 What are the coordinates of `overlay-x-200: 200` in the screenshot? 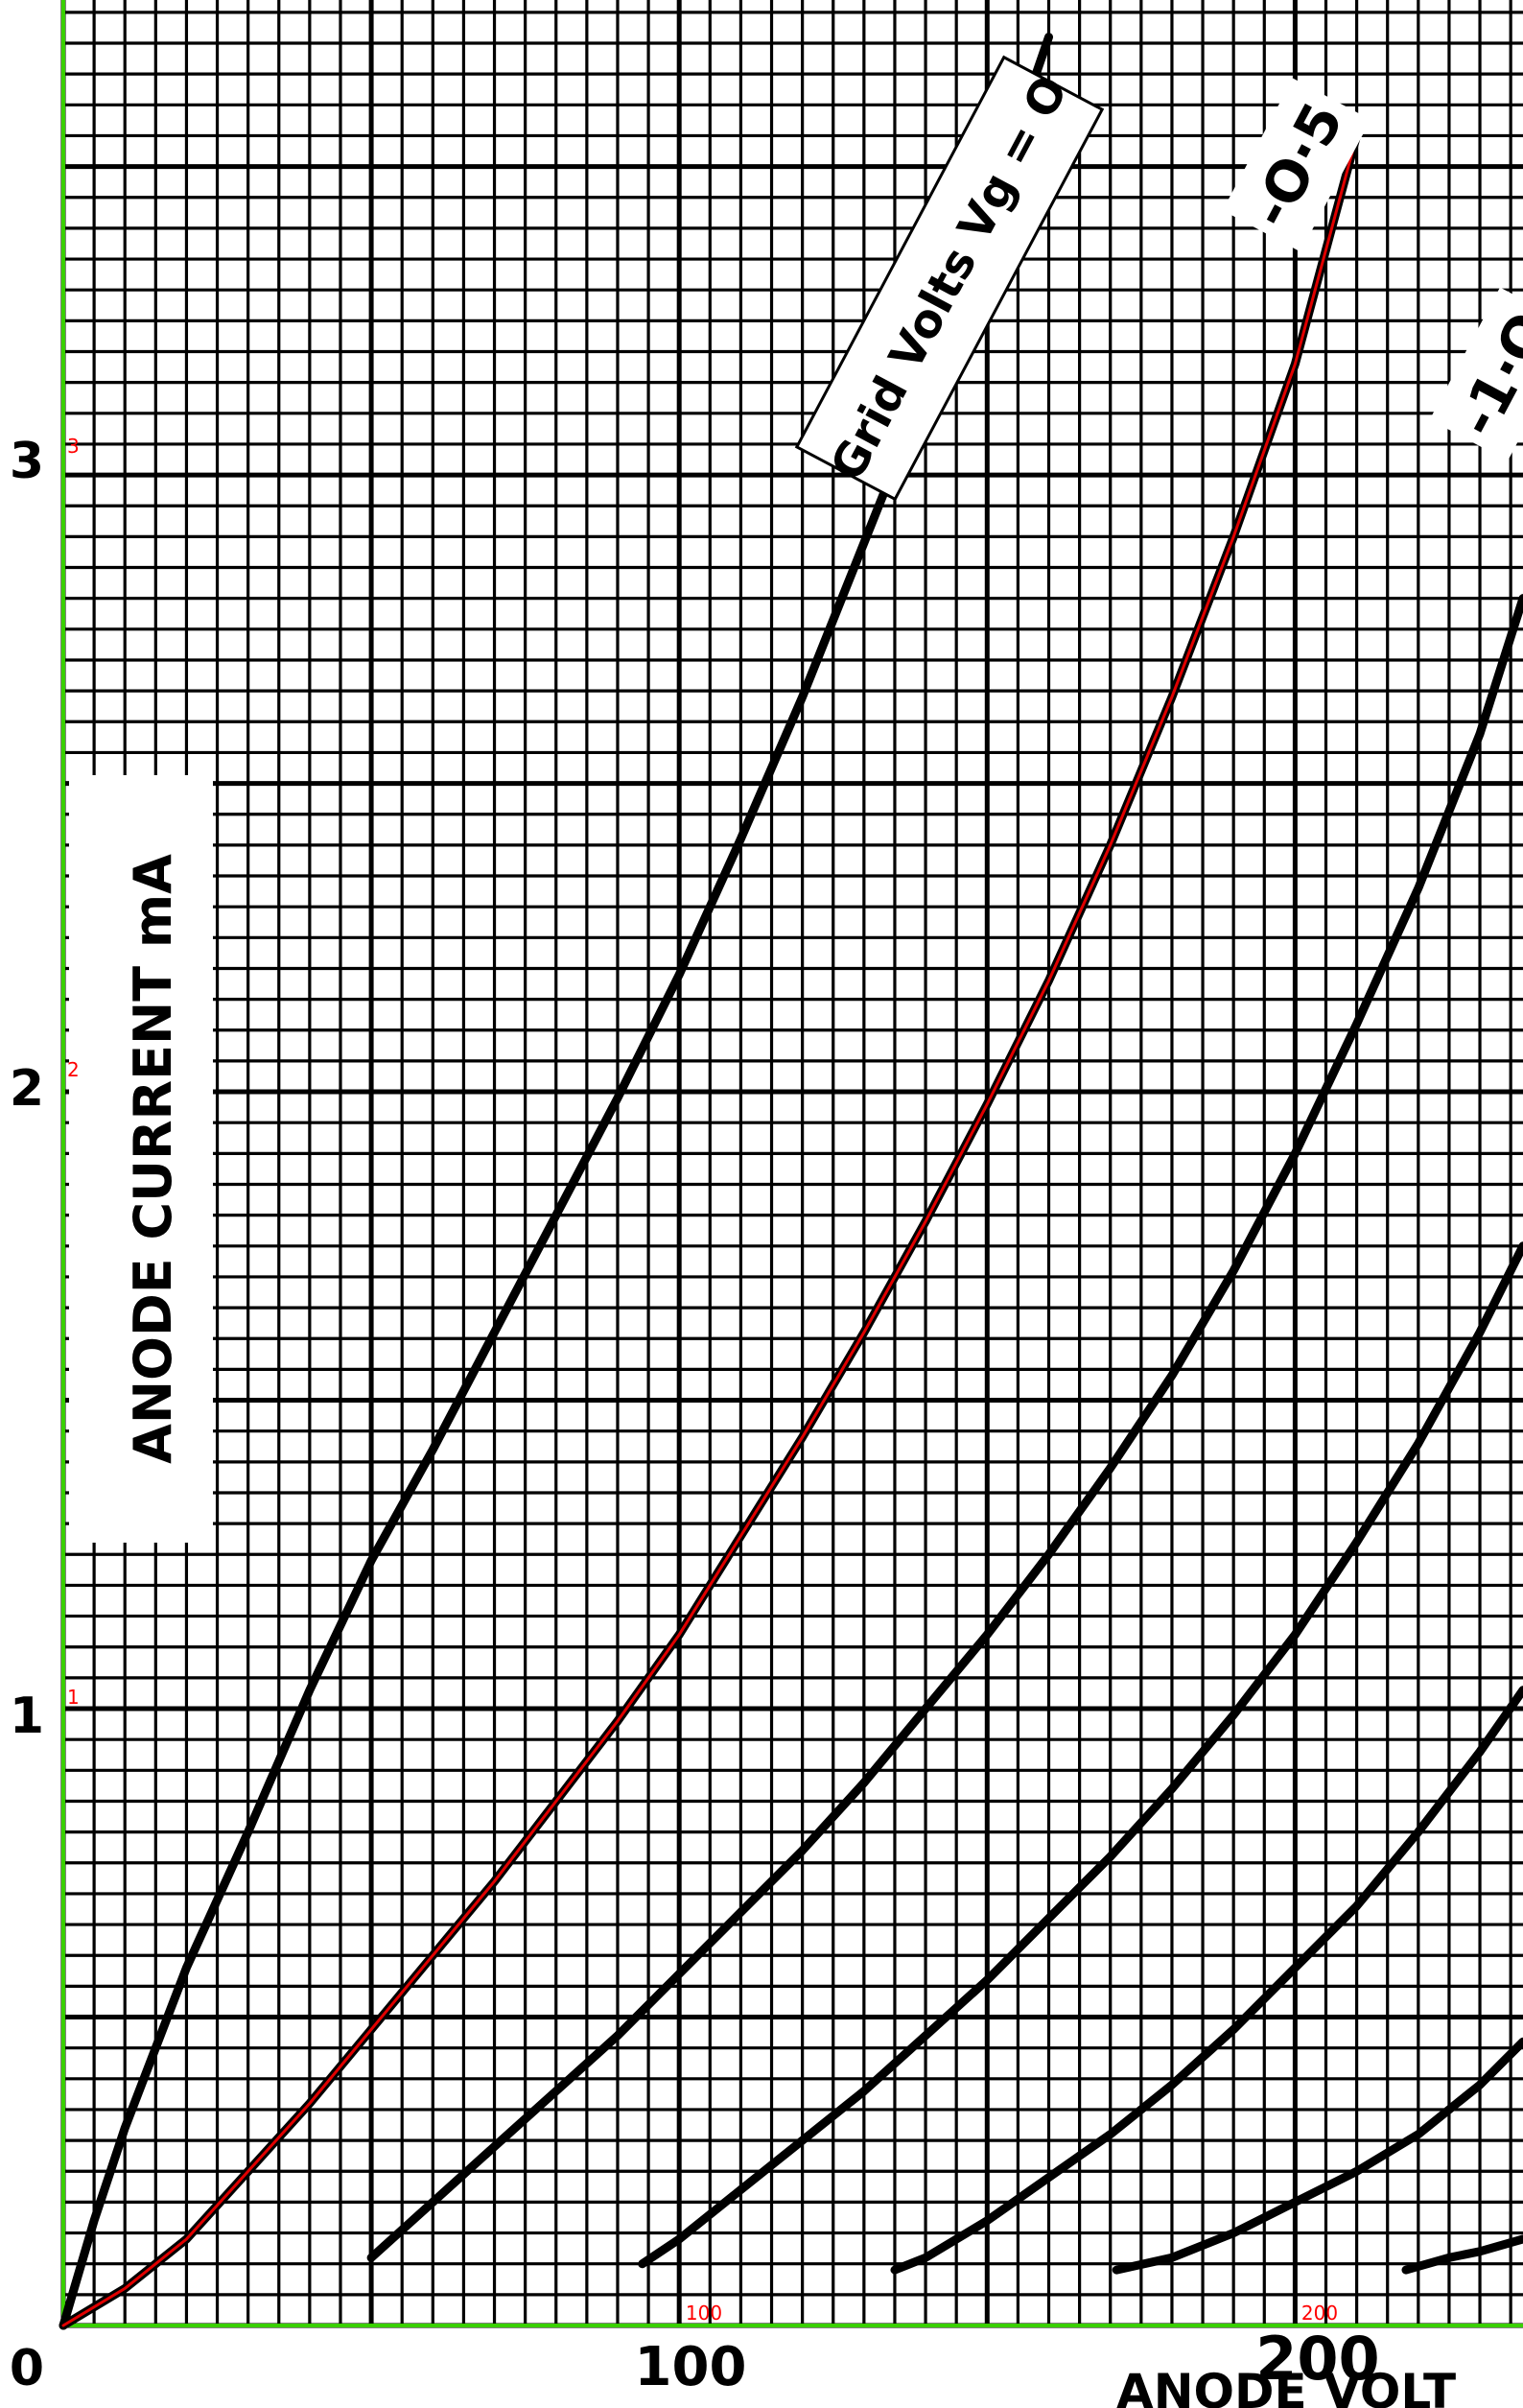 It's located at (1319, 2313).